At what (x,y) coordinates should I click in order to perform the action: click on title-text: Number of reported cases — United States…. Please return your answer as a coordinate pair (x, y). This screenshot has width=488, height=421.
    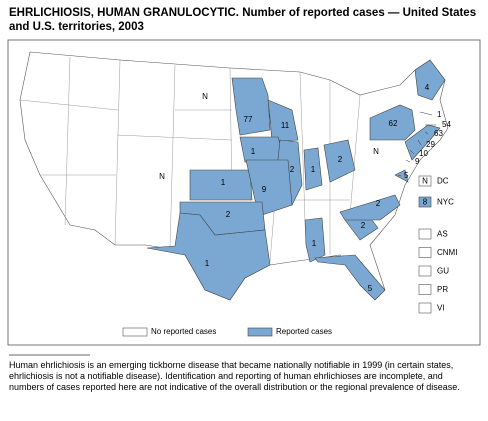
    Looking at the image, I should click on (243, 20).